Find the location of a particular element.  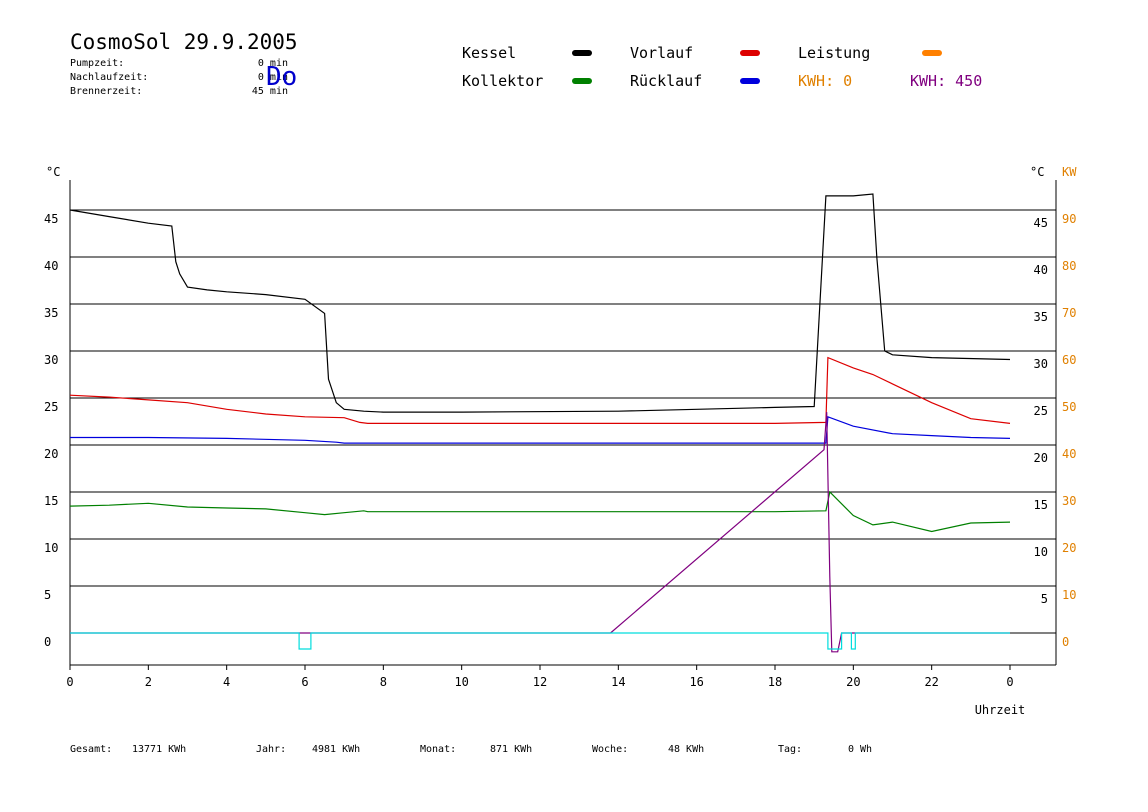

info-brennerzeit: Brennerzeit: 45 min is located at coordinates (179, 91).